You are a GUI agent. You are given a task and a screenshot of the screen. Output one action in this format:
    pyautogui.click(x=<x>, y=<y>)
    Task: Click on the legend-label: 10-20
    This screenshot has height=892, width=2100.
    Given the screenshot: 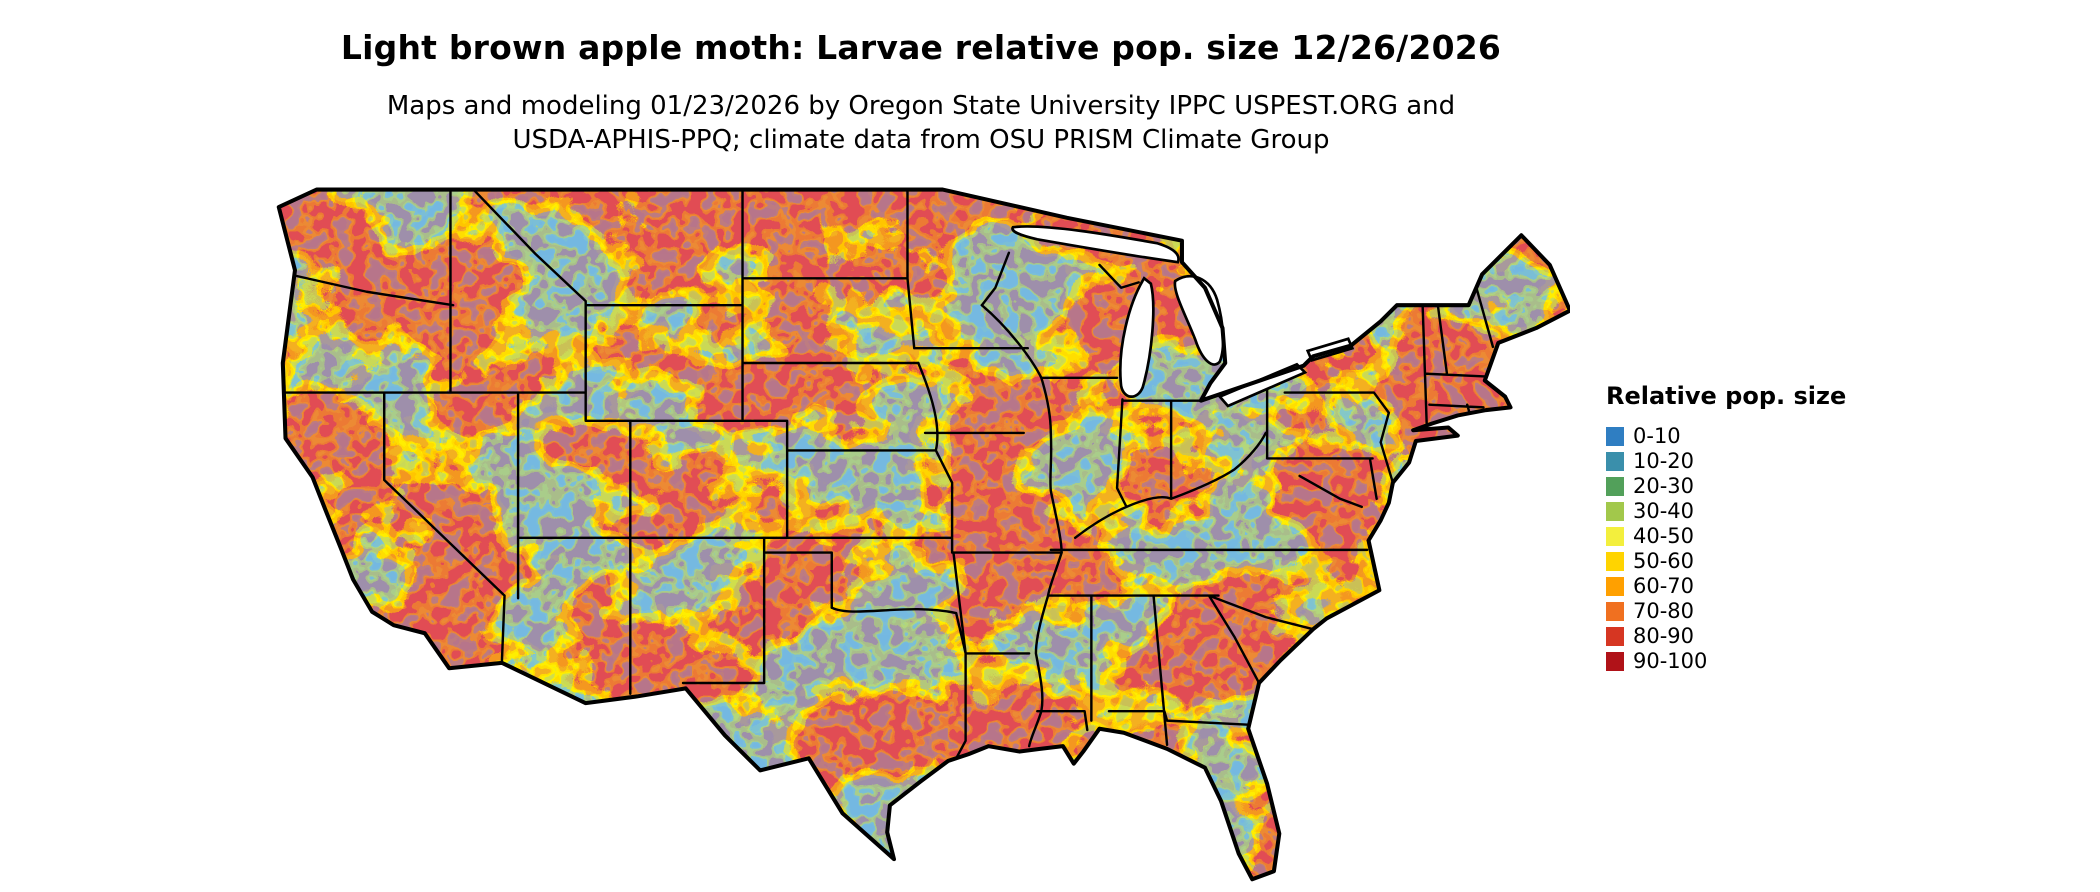 What is the action you would take?
    pyautogui.click(x=1664, y=461)
    